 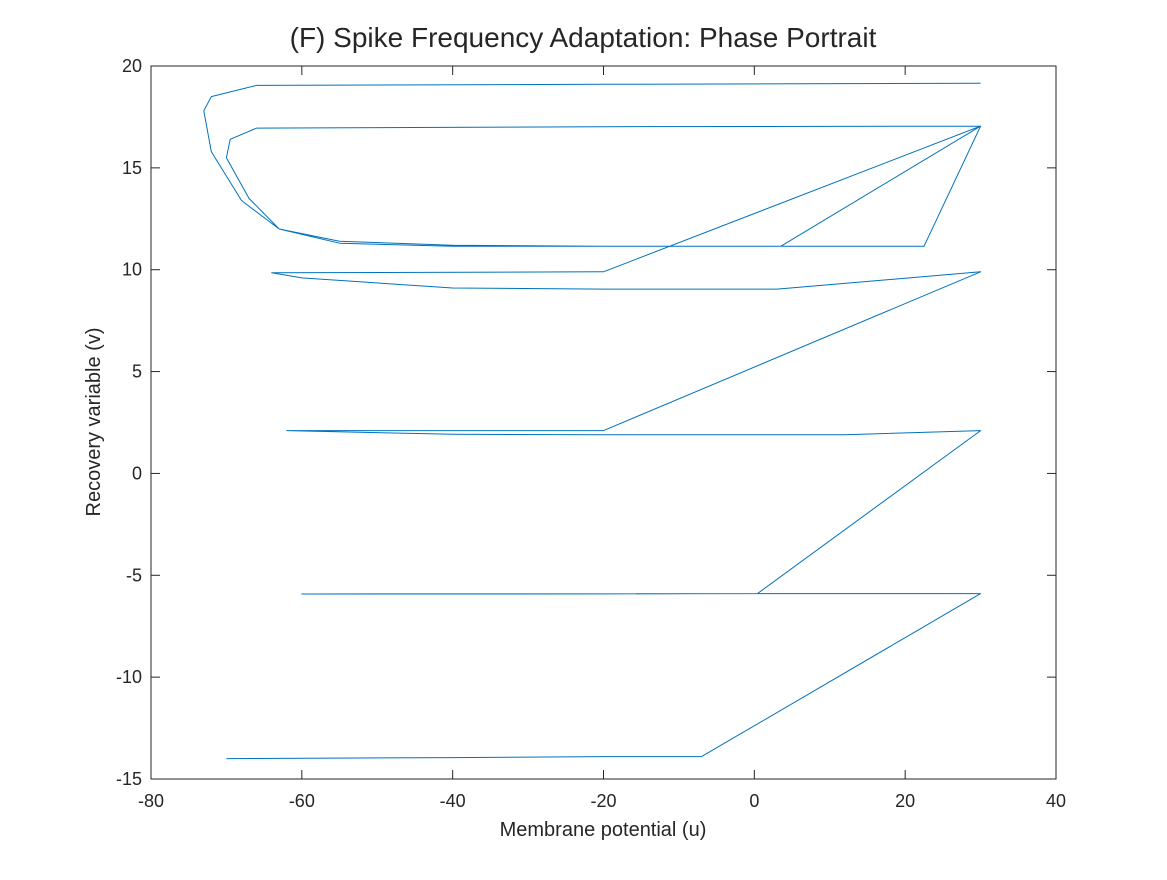 I want to click on y-tick-label: -5, so click(x=134, y=575).